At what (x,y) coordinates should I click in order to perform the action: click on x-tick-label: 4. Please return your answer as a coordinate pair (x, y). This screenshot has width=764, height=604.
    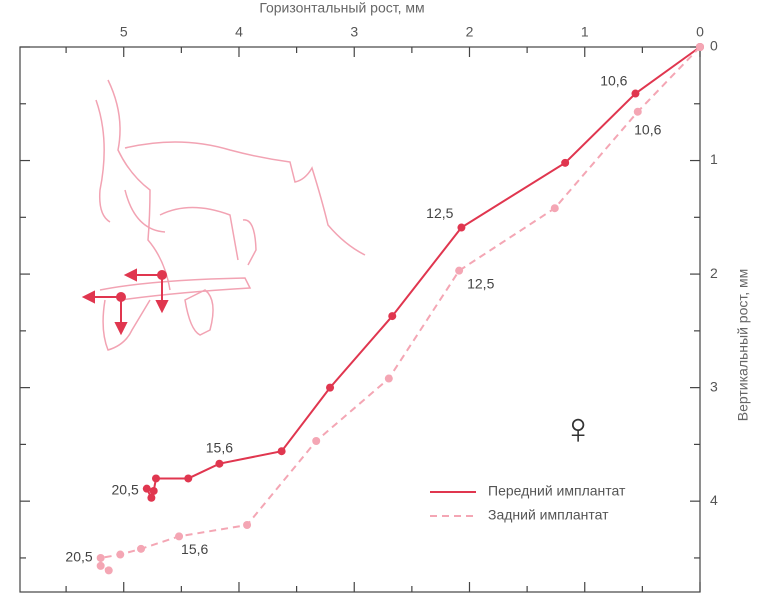
    Looking at the image, I should click on (239, 32).